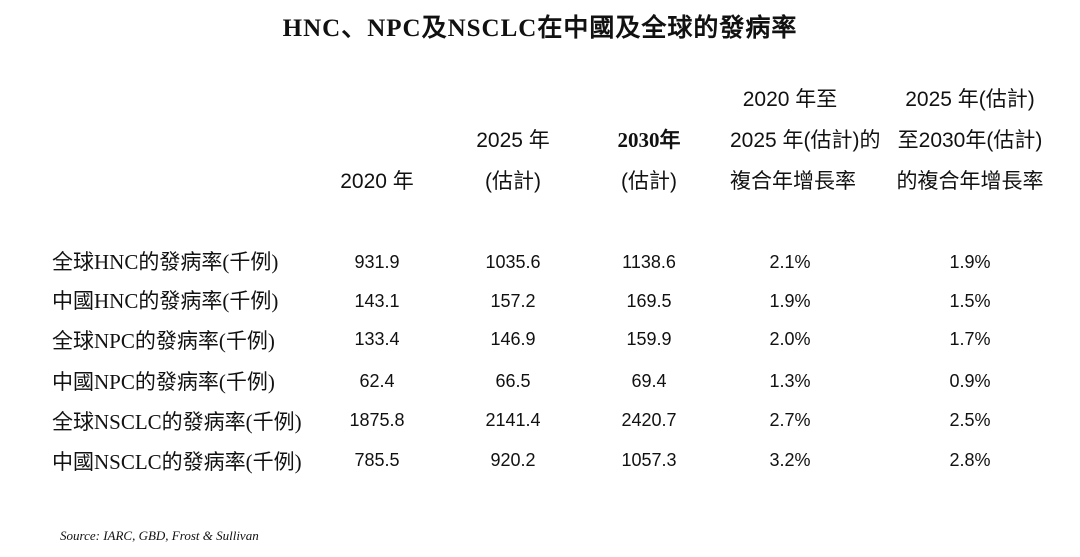  I want to click on table-cell: 69.4, so click(649, 381).